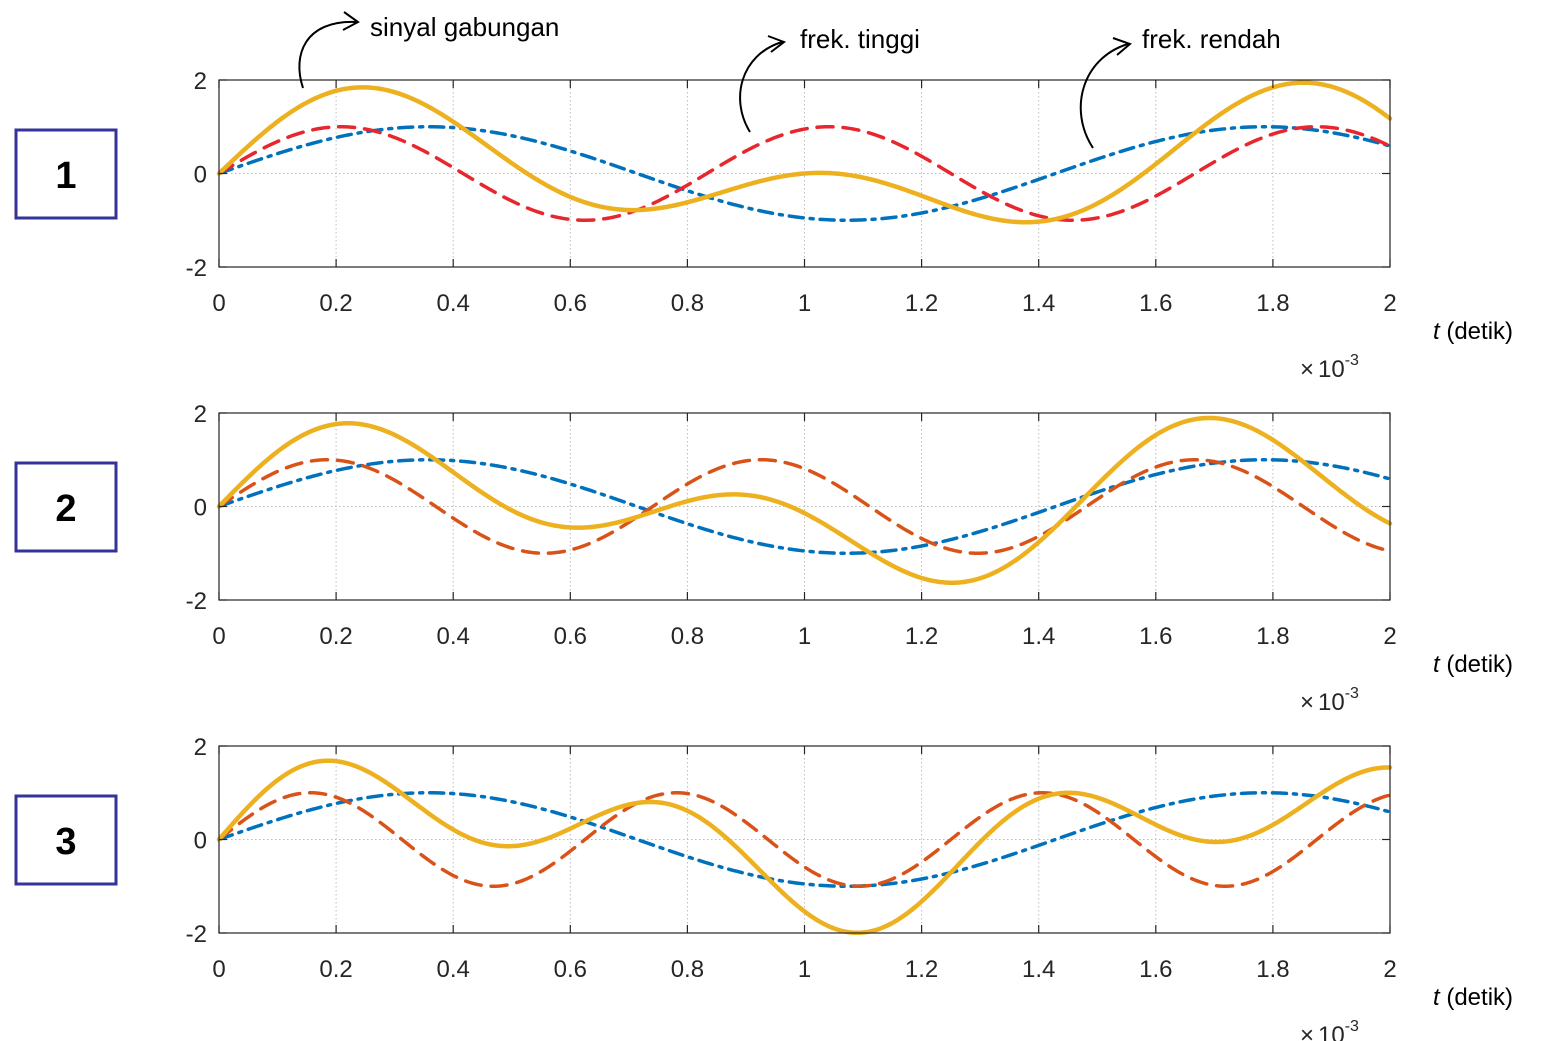 The height and width of the screenshot is (1041, 1558). What do you see at coordinates (1211, 39) in the screenshot?
I see `annotation-low: frek. rendah` at bounding box center [1211, 39].